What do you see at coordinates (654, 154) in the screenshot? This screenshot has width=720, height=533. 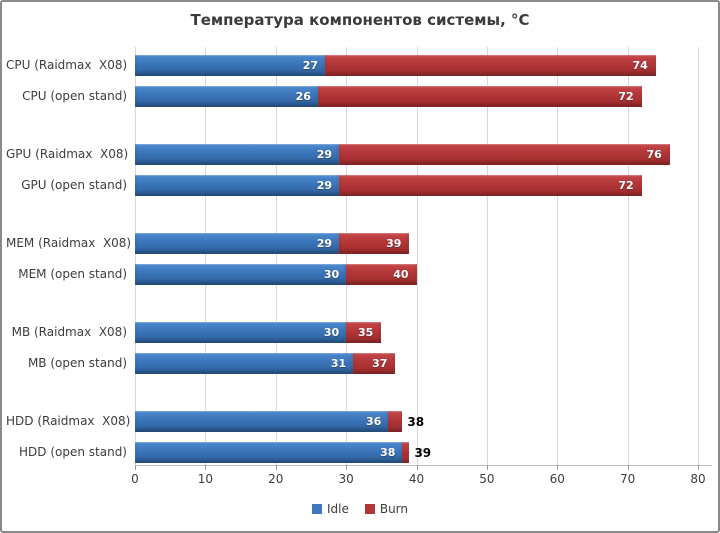 I see `burn-value-label: 76` at bounding box center [654, 154].